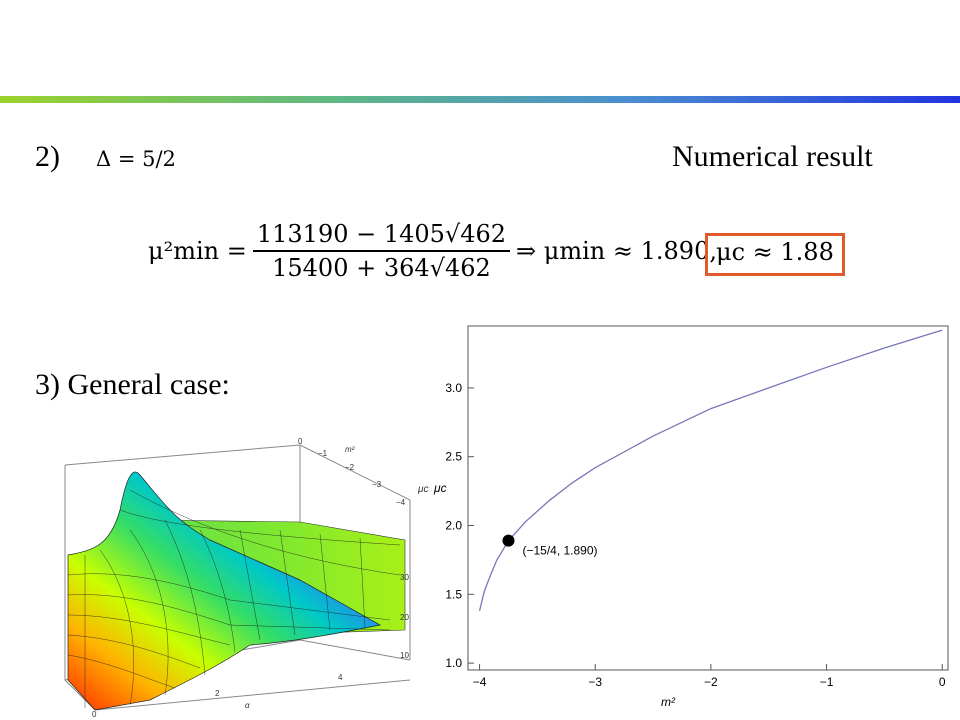  Describe the element at coordinates (217, 693) in the screenshot. I see `alpha-tick-2: 2` at that location.